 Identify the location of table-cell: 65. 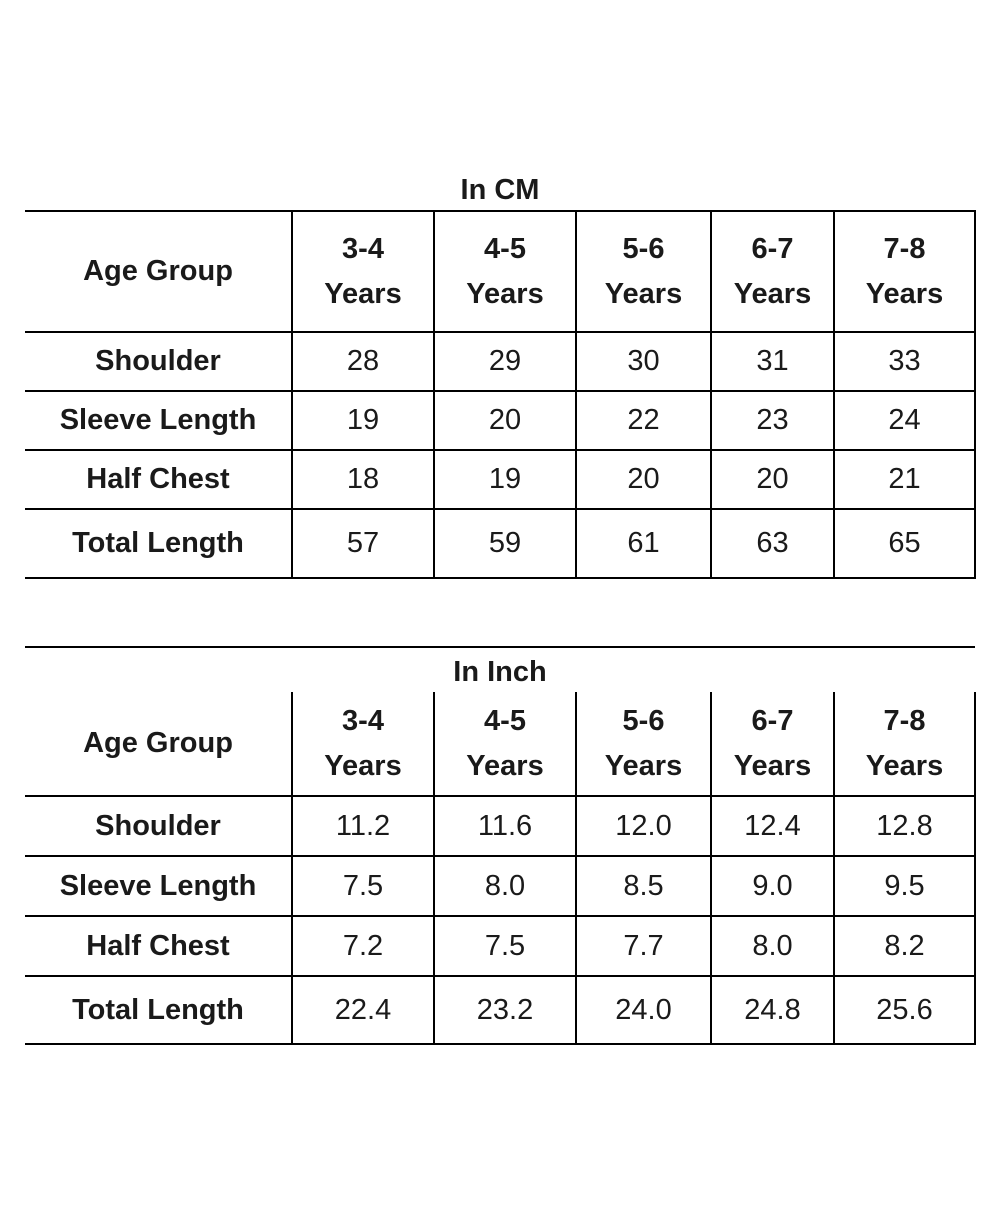
(904, 543).